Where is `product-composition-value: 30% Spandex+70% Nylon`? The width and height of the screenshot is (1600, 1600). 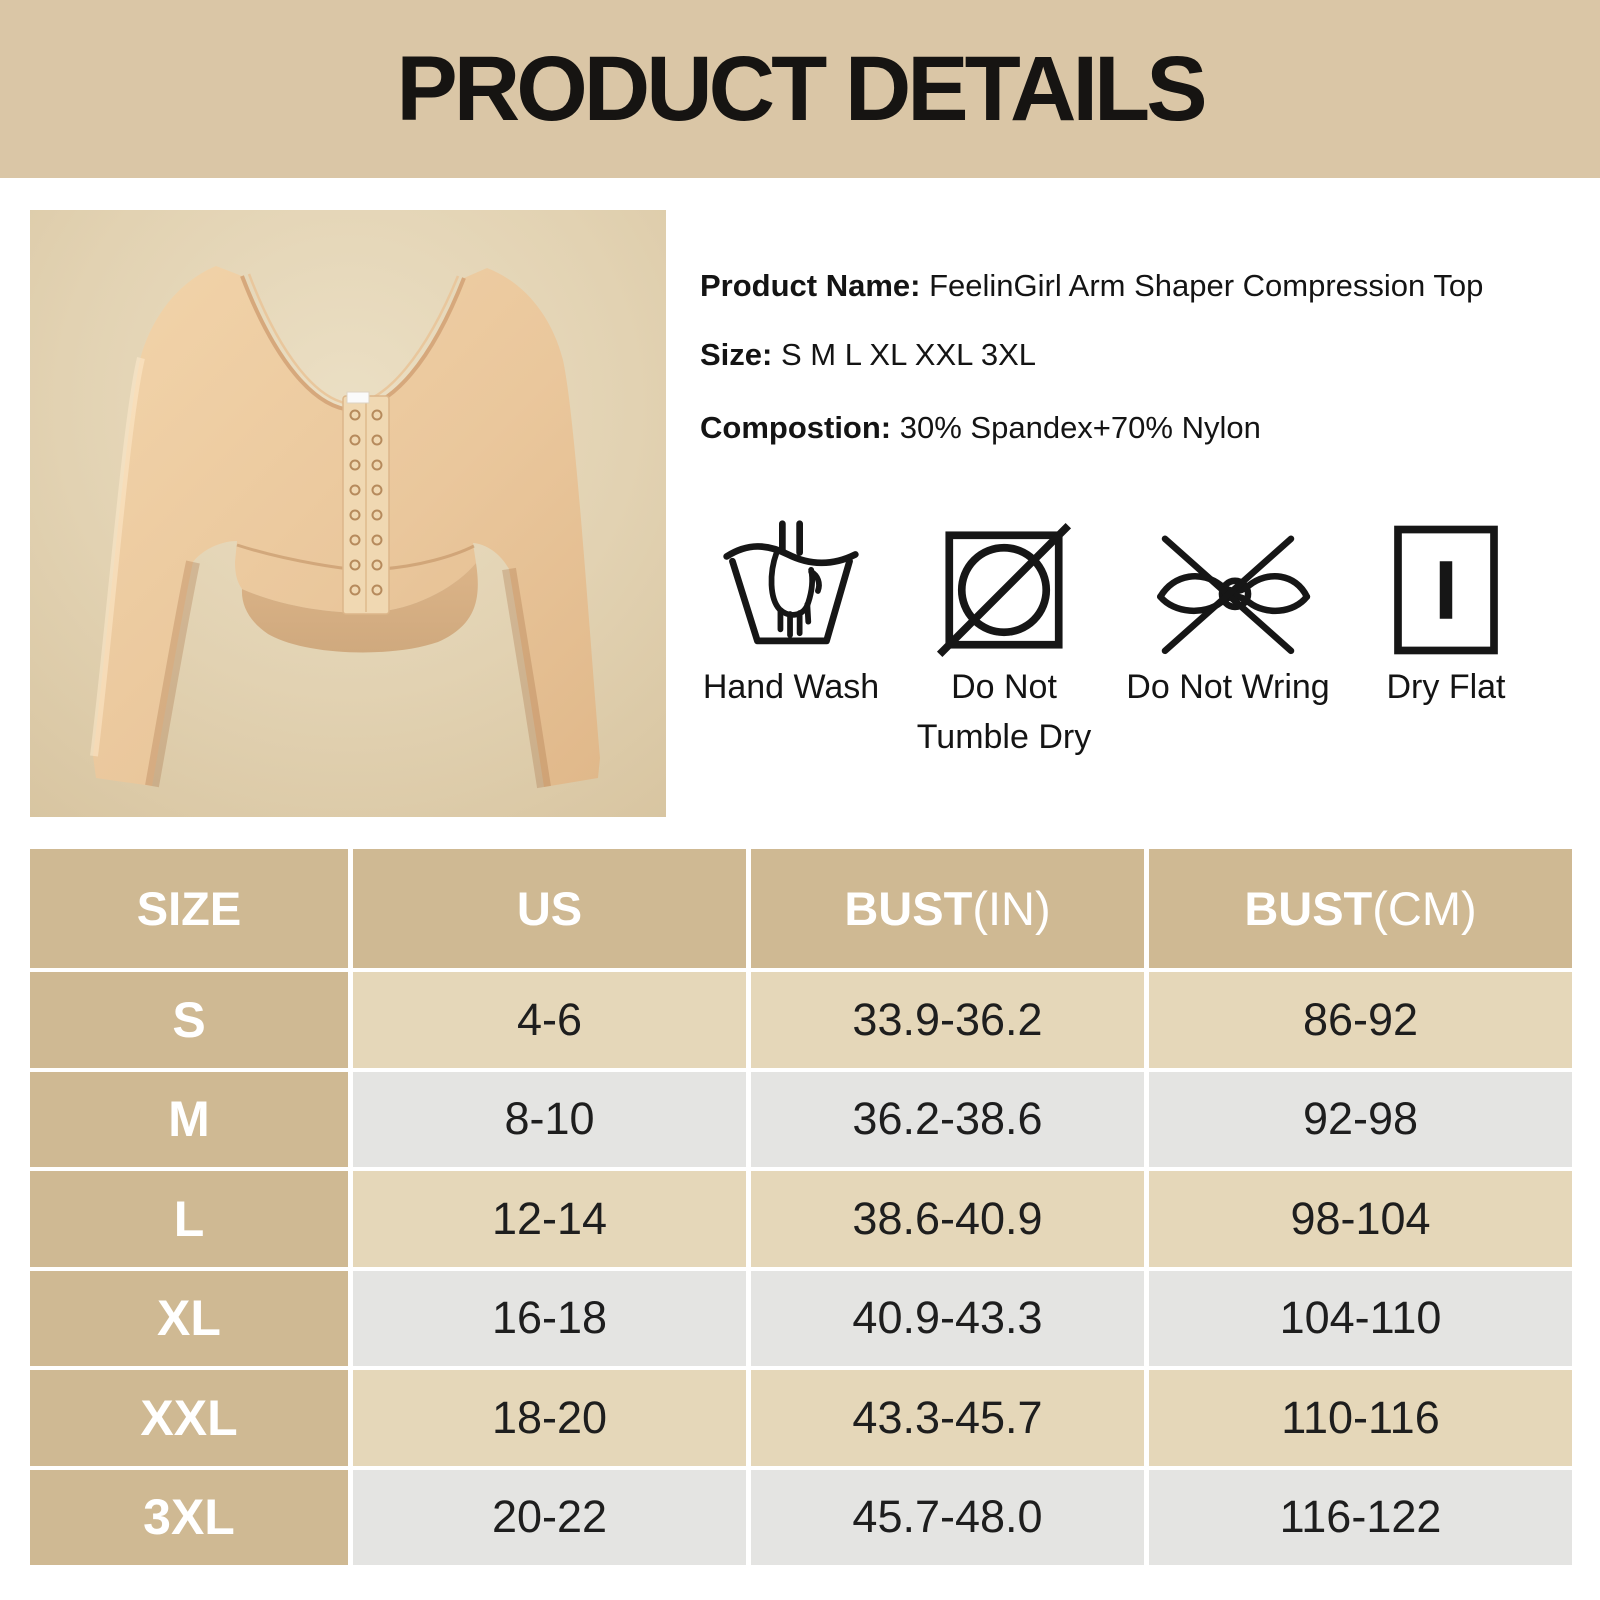 product-composition-value: 30% Spandex+70% Nylon is located at coordinates (1080, 427).